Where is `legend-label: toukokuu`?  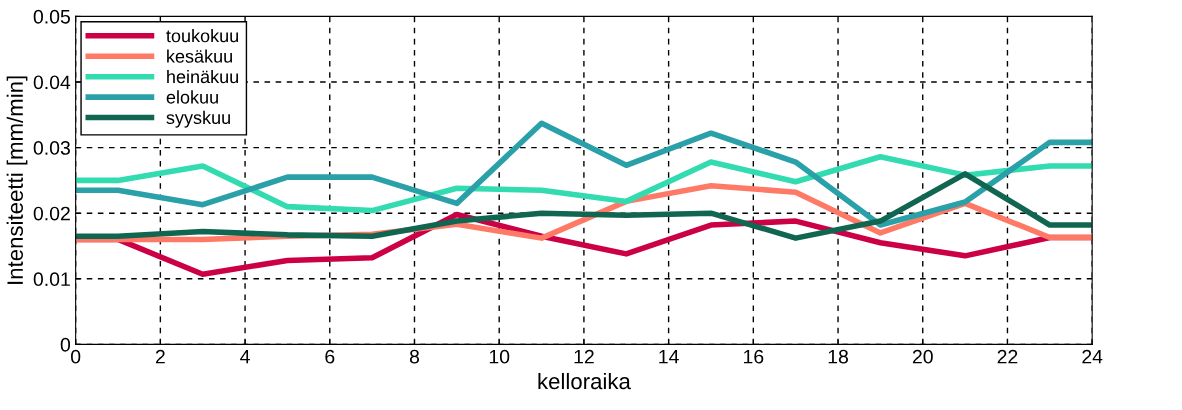
legend-label: toukokuu is located at coordinates (202, 36).